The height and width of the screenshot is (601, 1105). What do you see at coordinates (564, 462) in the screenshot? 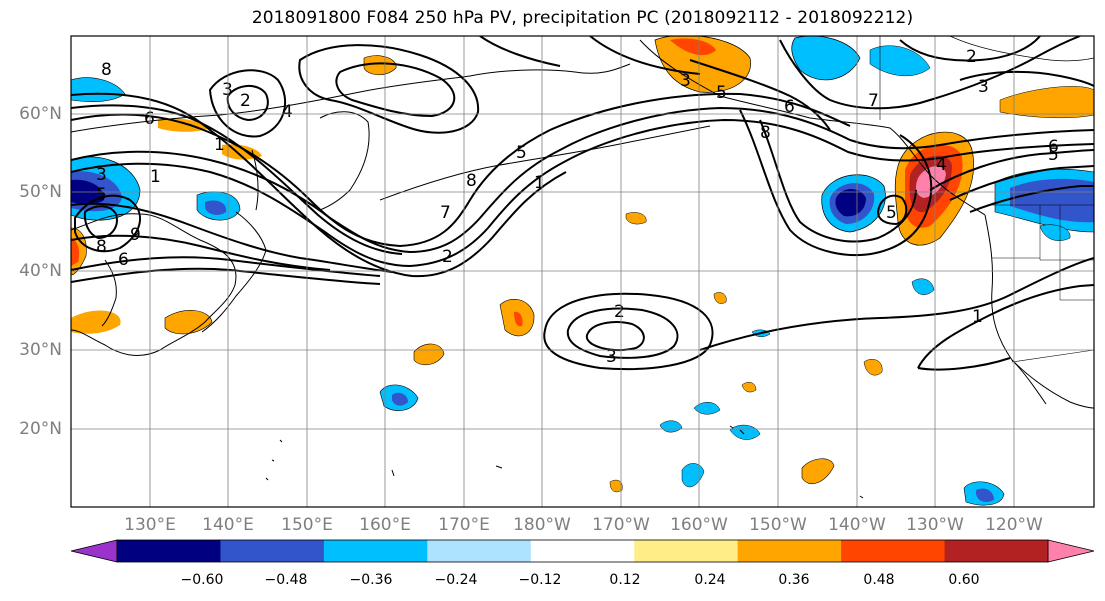
I see `coast-islands` at bounding box center [564, 462].